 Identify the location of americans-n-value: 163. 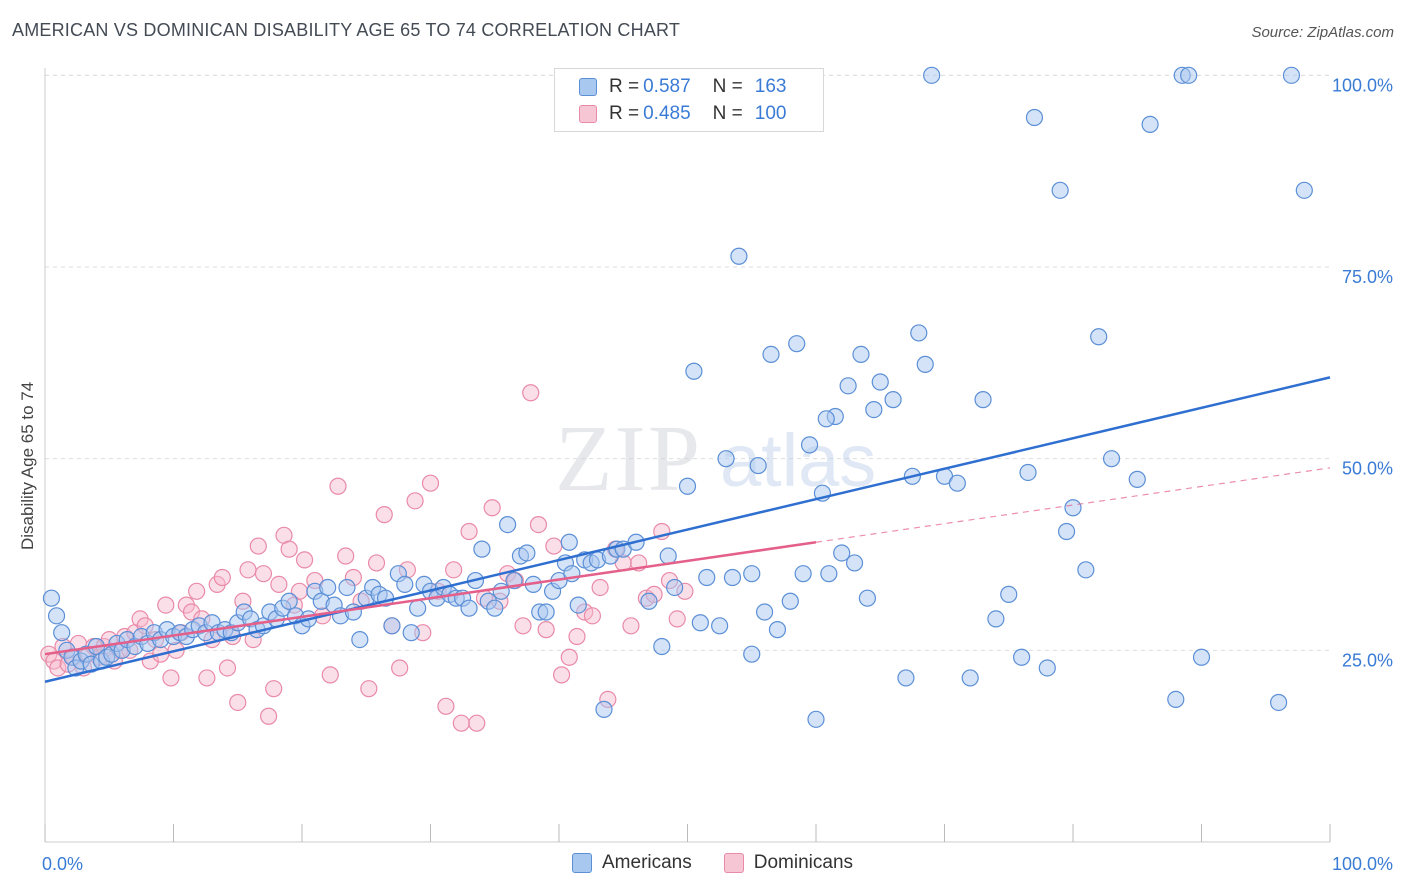
(770, 86).